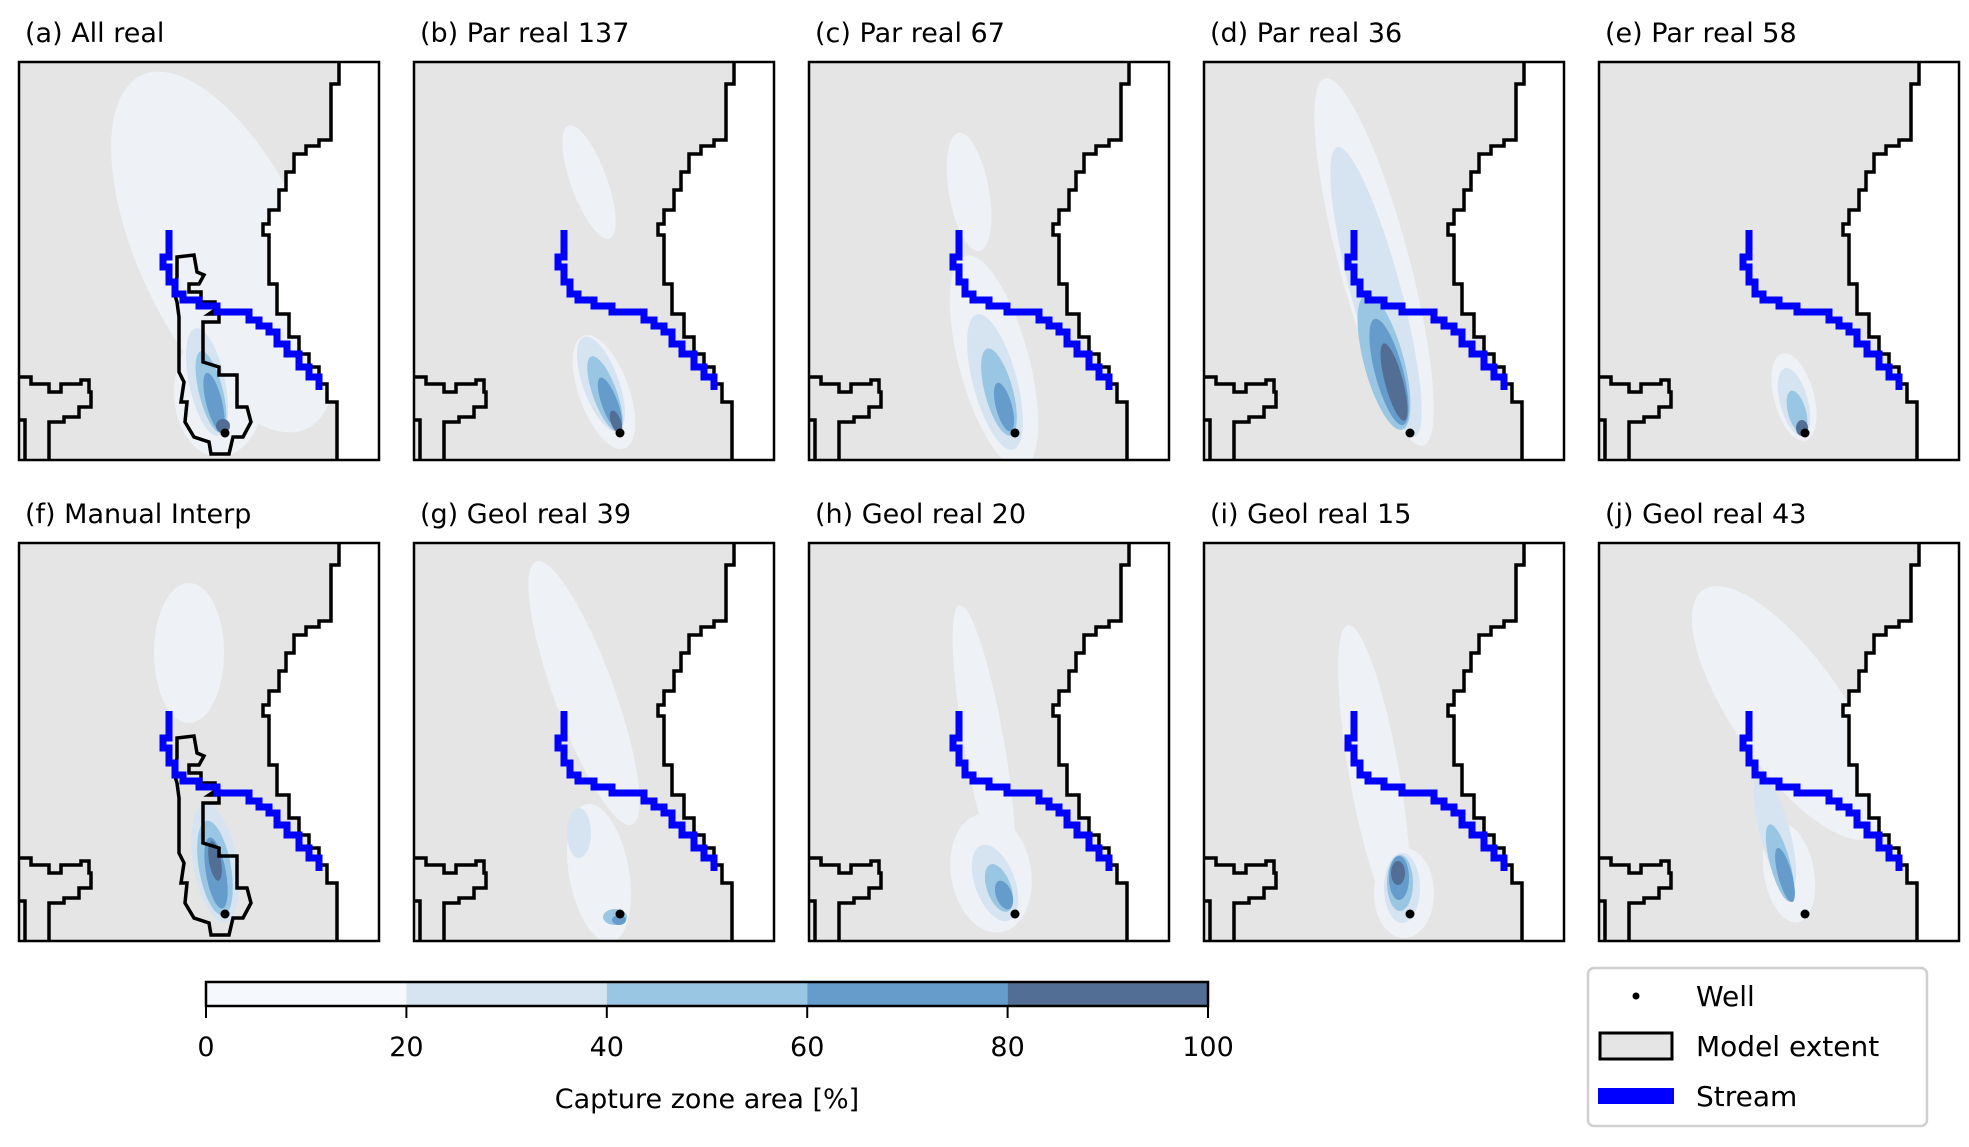  Describe the element at coordinates (1310, 514) in the screenshot. I see `panel-title: (i) Geol real 15` at that location.